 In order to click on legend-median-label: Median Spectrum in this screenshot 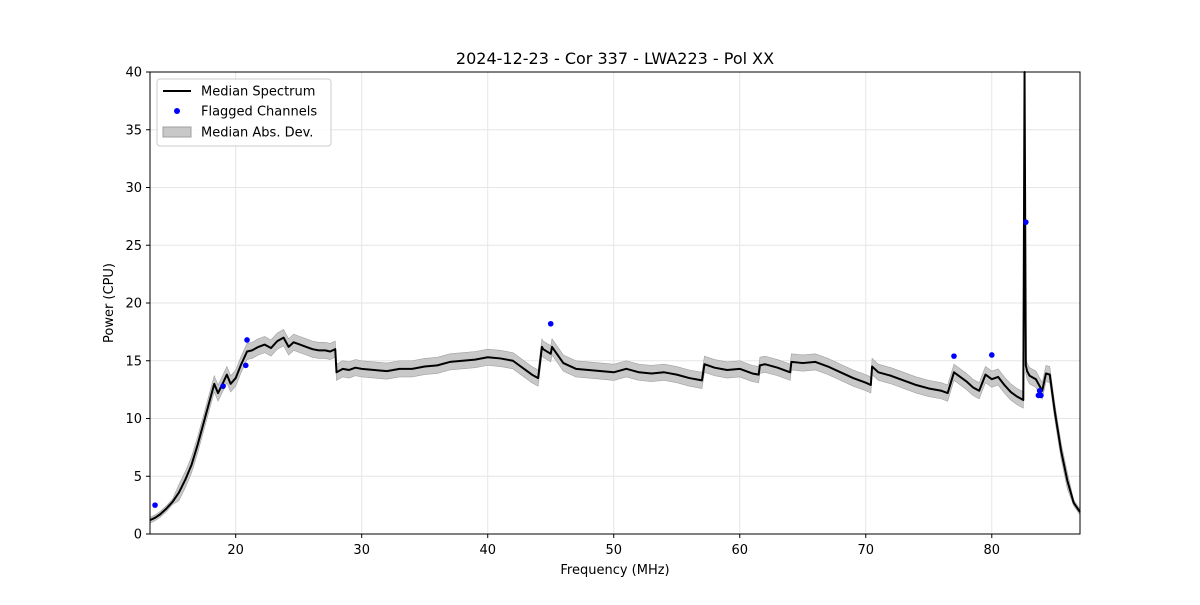, I will do `click(258, 92)`.